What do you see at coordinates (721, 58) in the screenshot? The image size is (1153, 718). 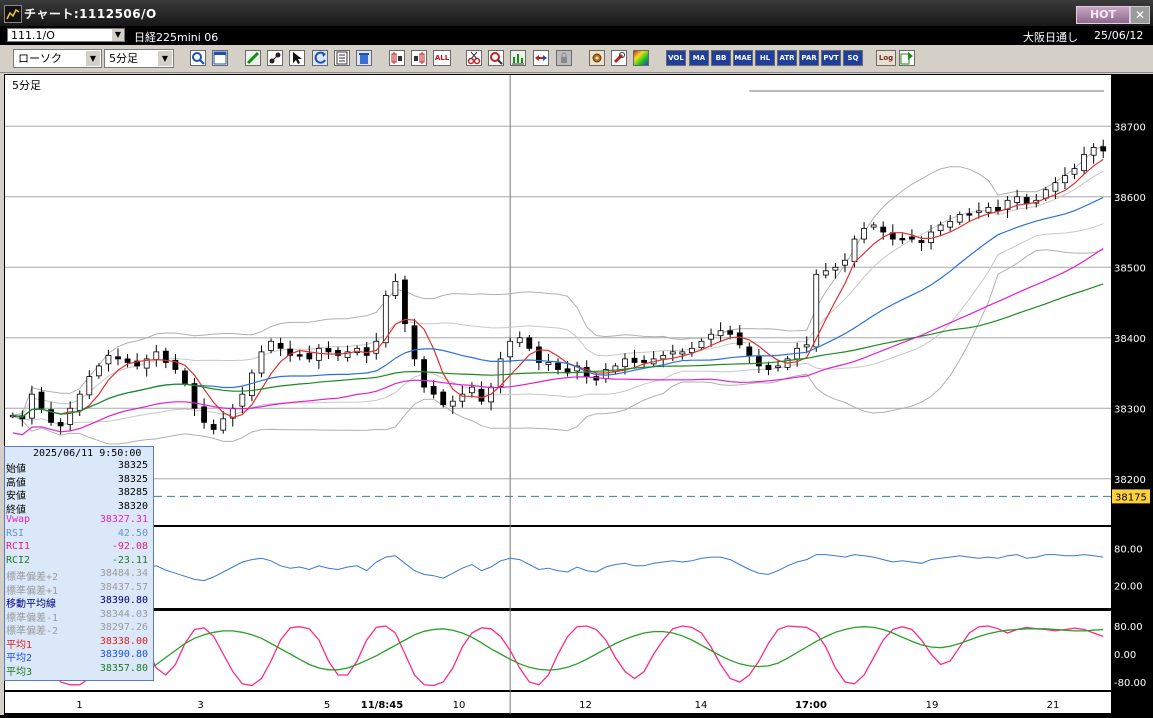 I see `indicator-bb-button: BB` at bounding box center [721, 58].